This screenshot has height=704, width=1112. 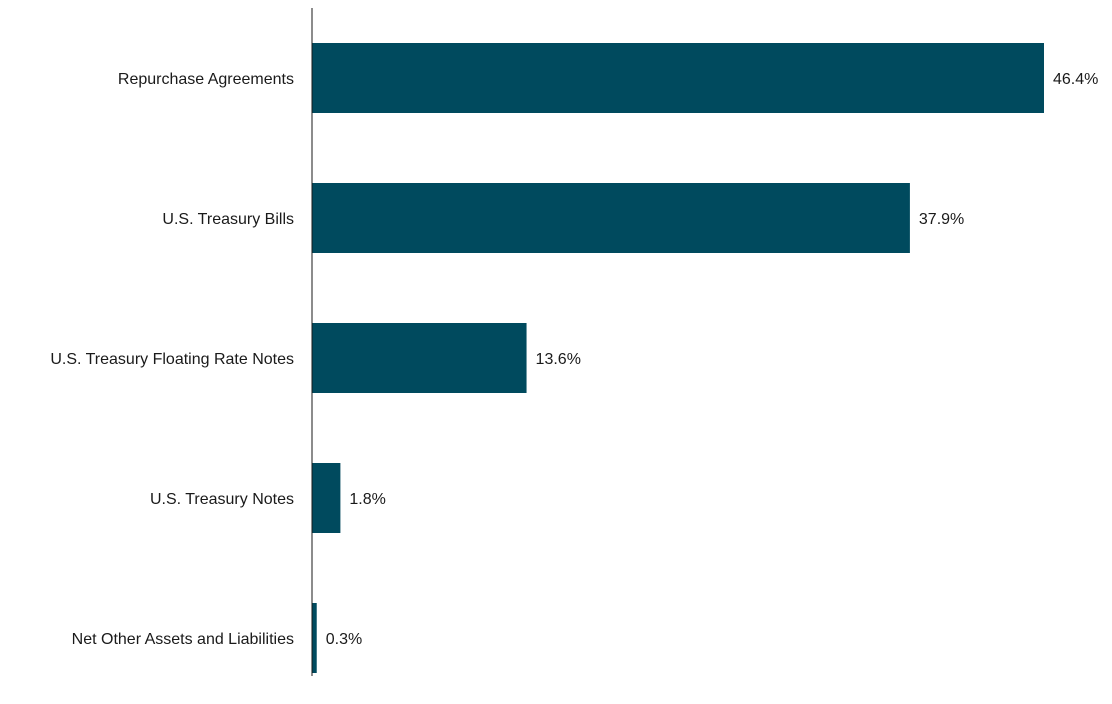 What do you see at coordinates (183, 639) in the screenshot?
I see `category-label-4: Net Other Assets and Liabilities` at bounding box center [183, 639].